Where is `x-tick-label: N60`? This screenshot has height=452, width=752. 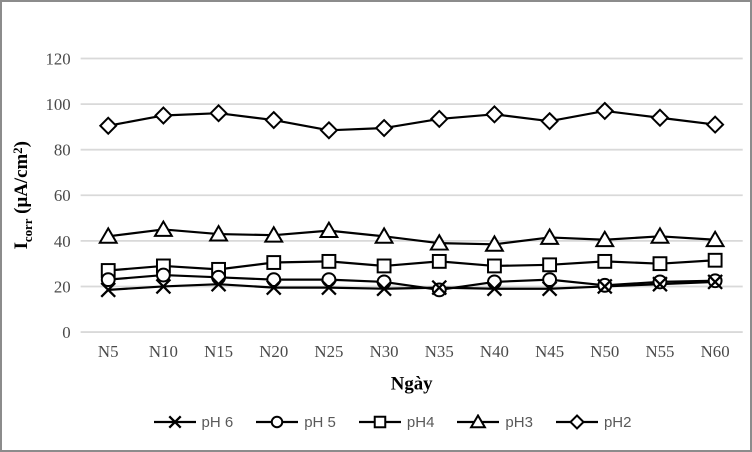 x-tick-label: N60 is located at coordinates (715, 351).